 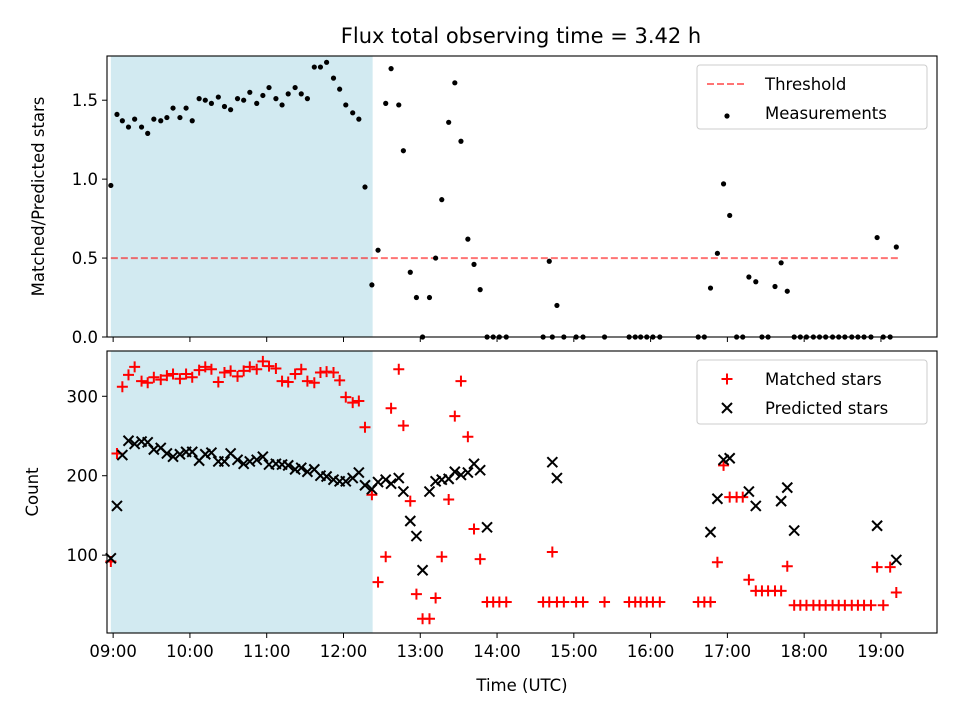 What do you see at coordinates (190, 651) in the screenshot?
I see `xtick-label: 10:00` at bounding box center [190, 651].